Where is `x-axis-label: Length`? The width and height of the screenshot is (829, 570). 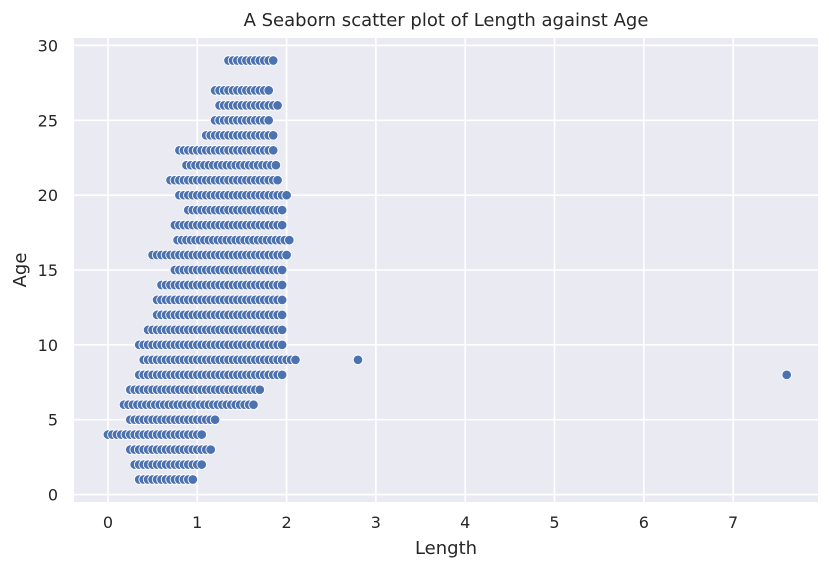
x-axis-label: Length is located at coordinates (446, 548).